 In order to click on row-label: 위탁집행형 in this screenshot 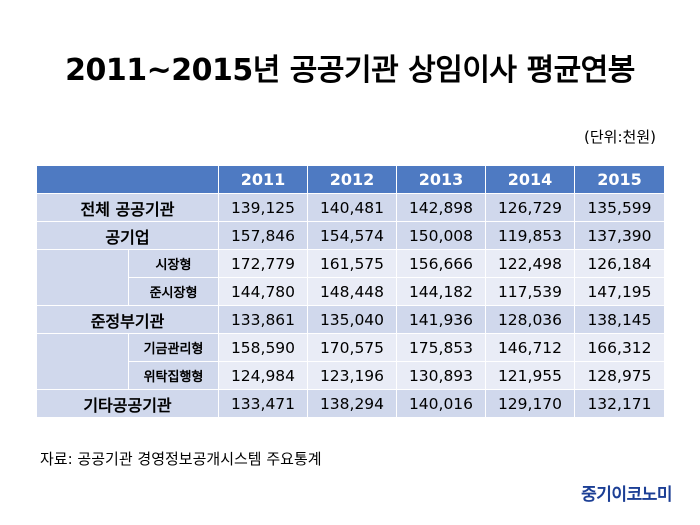, I will do `click(173, 375)`.